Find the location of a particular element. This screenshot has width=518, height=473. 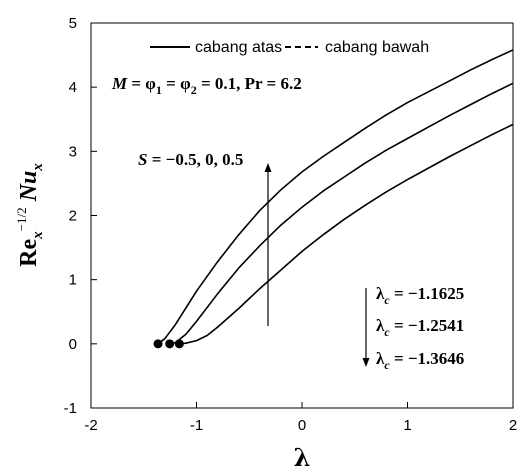

critical-points is located at coordinates (168, 344).